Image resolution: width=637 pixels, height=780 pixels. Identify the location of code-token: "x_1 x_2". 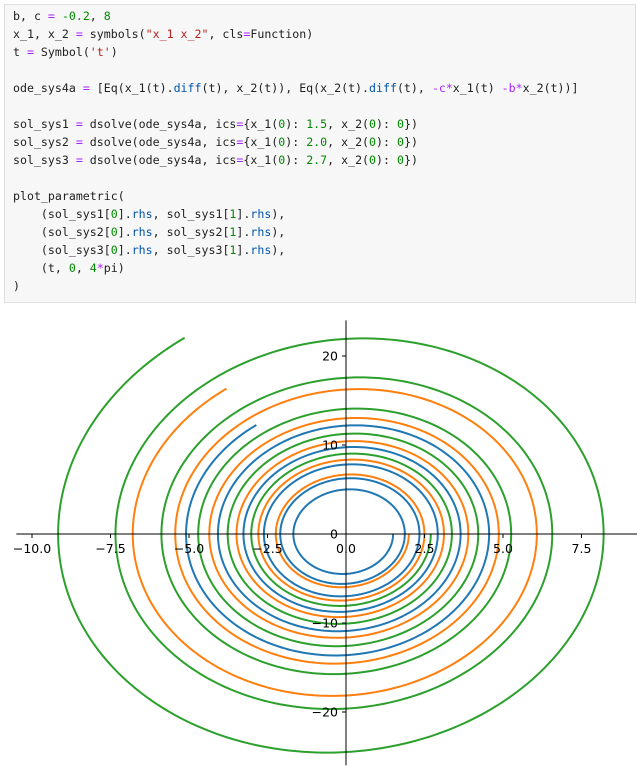
(177, 34).